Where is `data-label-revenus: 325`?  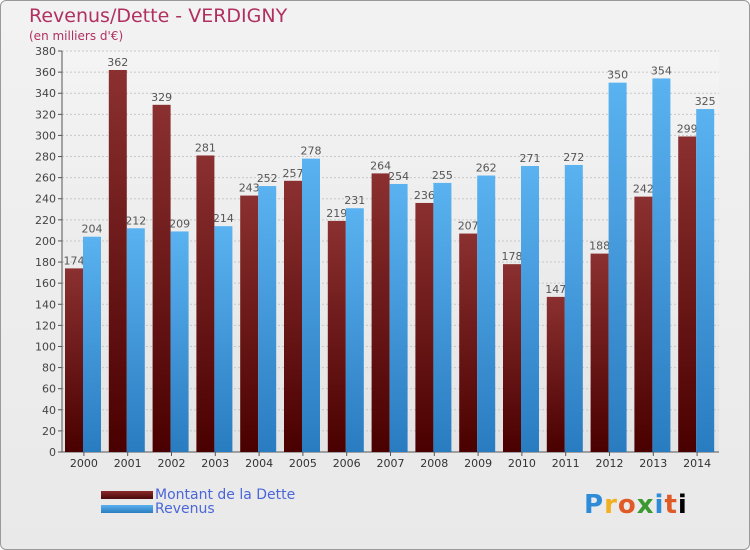
data-label-revenus: 325 is located at coordinates (705, 101).